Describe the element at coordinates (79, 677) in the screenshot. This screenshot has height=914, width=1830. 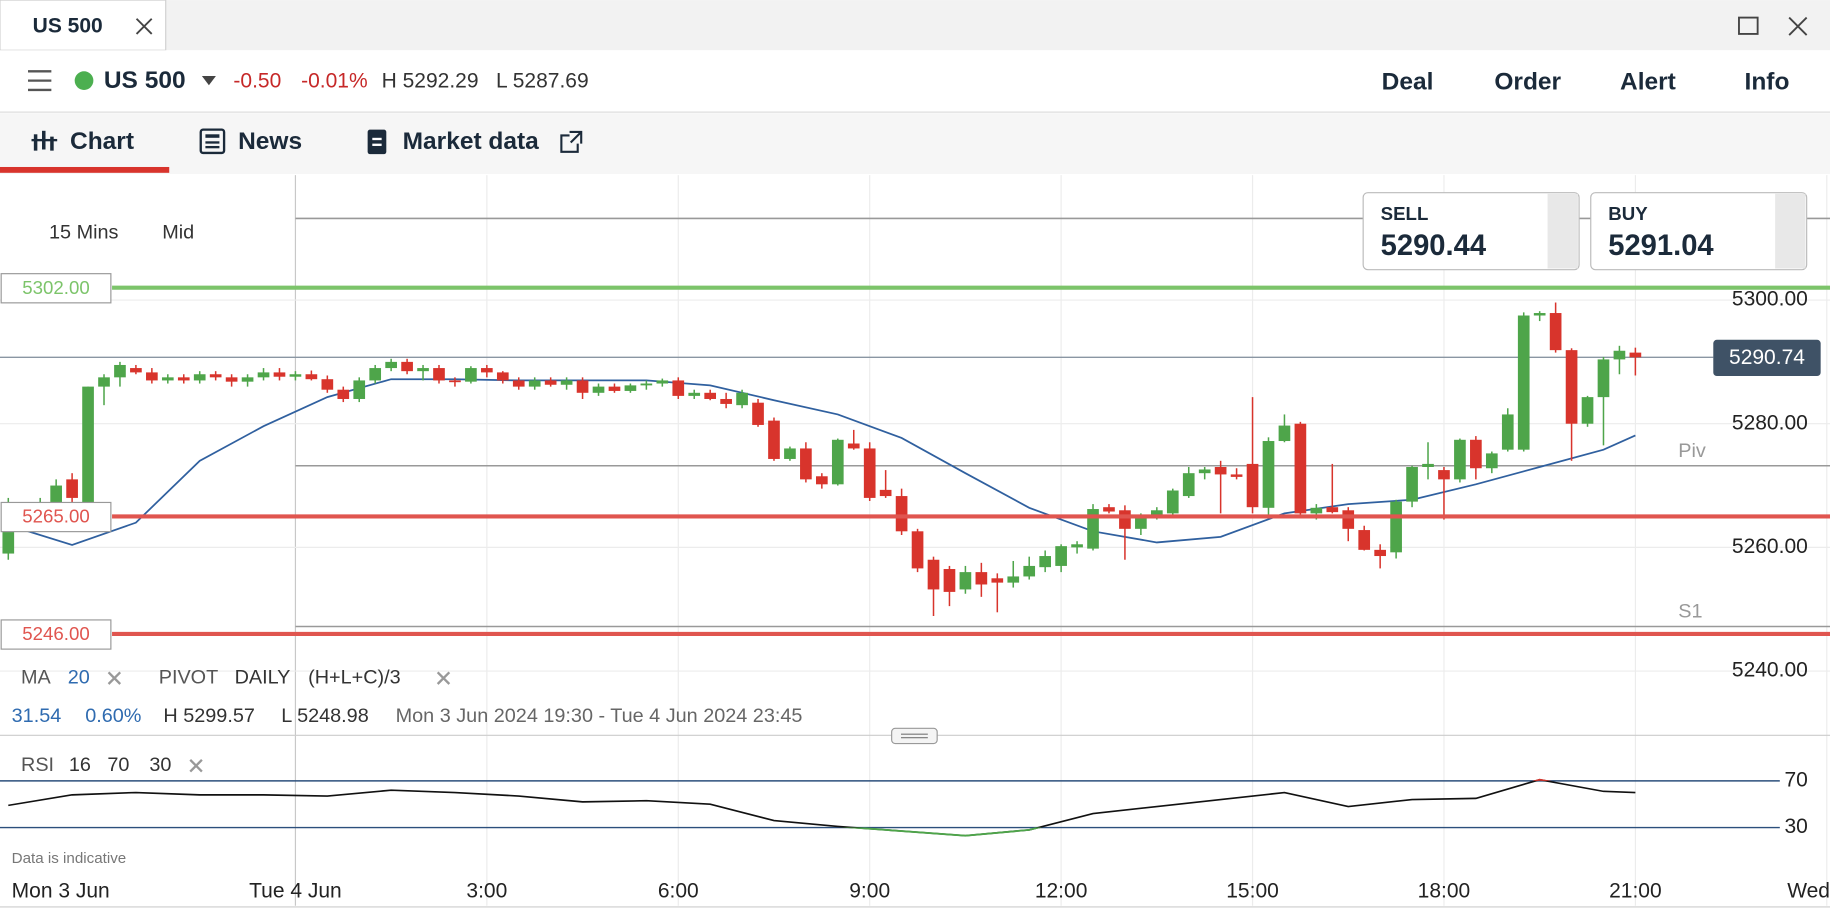
I see `ma-period: 20` at that location.